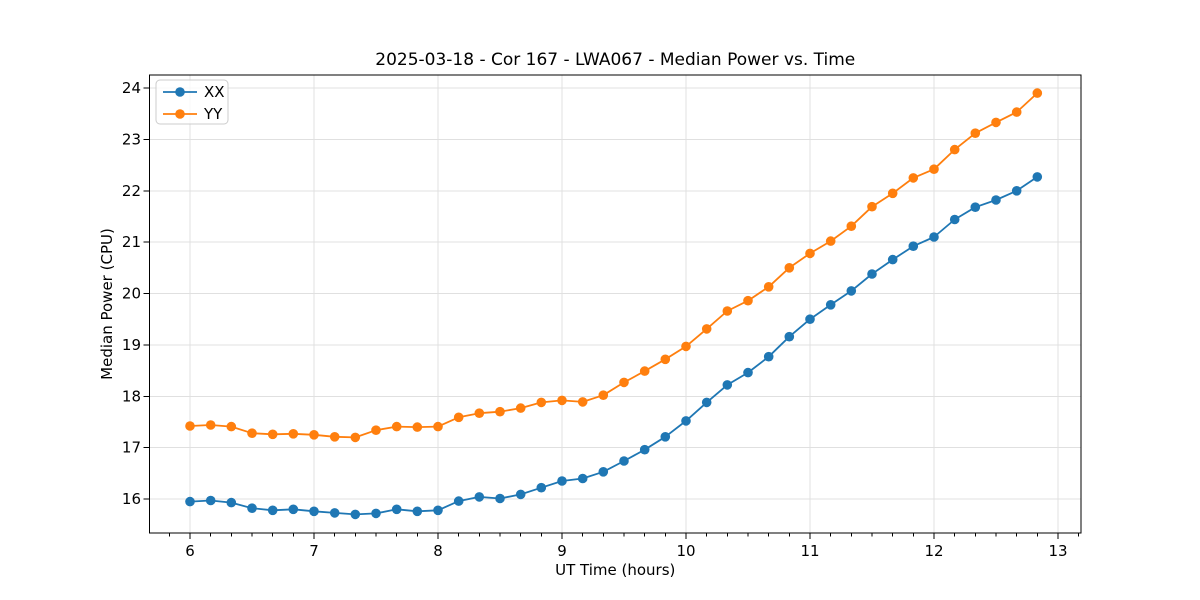 This screenshot has height=600, width=1200. I want to click on legend-label: YY, so click(213, 114).